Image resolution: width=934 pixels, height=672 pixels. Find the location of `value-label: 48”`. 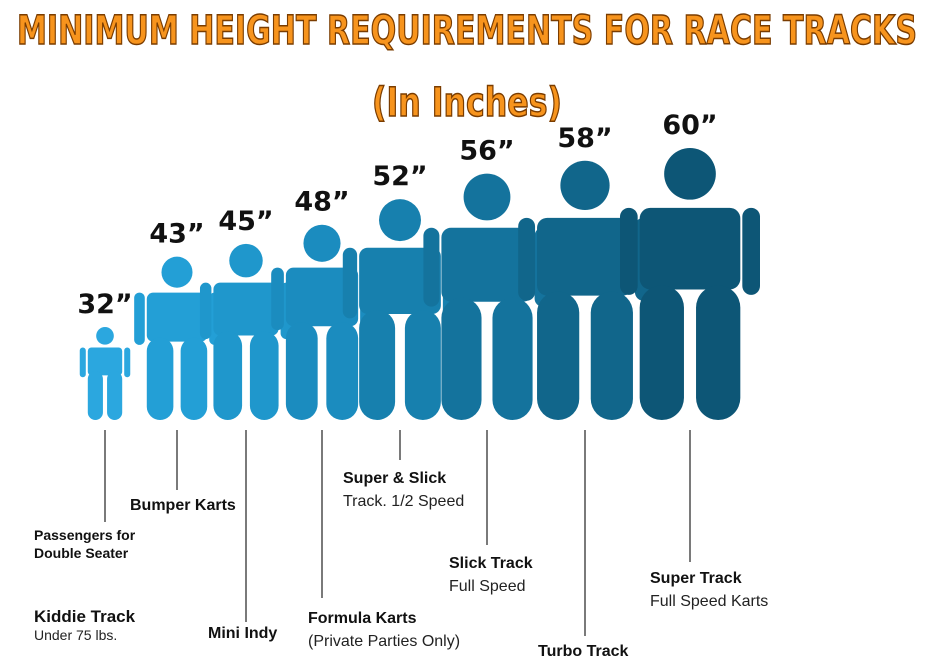

value-label: 48” is located at coordinates (321, 202).